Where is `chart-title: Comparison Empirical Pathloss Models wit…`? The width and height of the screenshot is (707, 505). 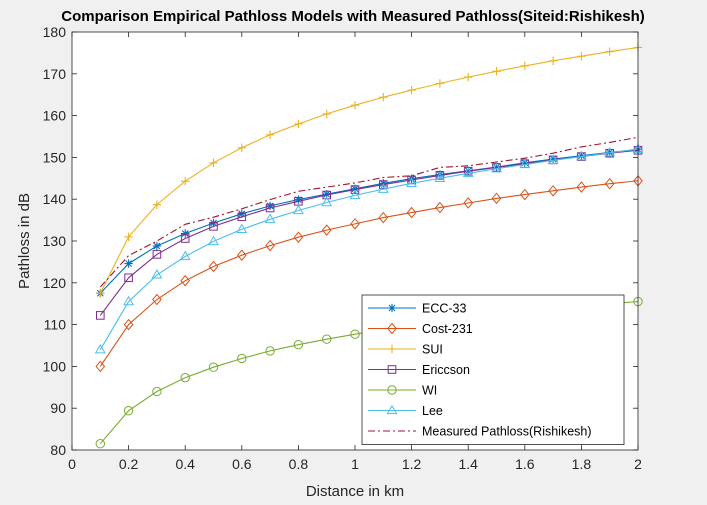 chart-title: Comparison Empirical Pathloss Models wit… is located at coordinates (352, 16).